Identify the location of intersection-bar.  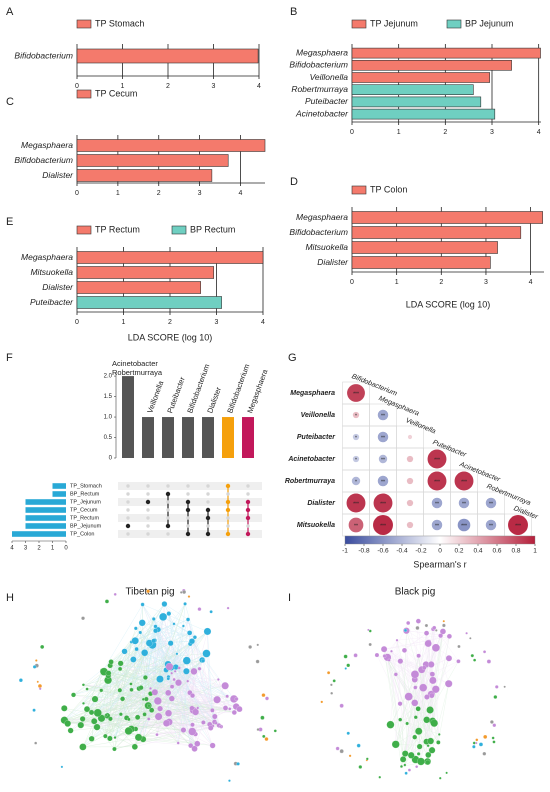
(148, 437).